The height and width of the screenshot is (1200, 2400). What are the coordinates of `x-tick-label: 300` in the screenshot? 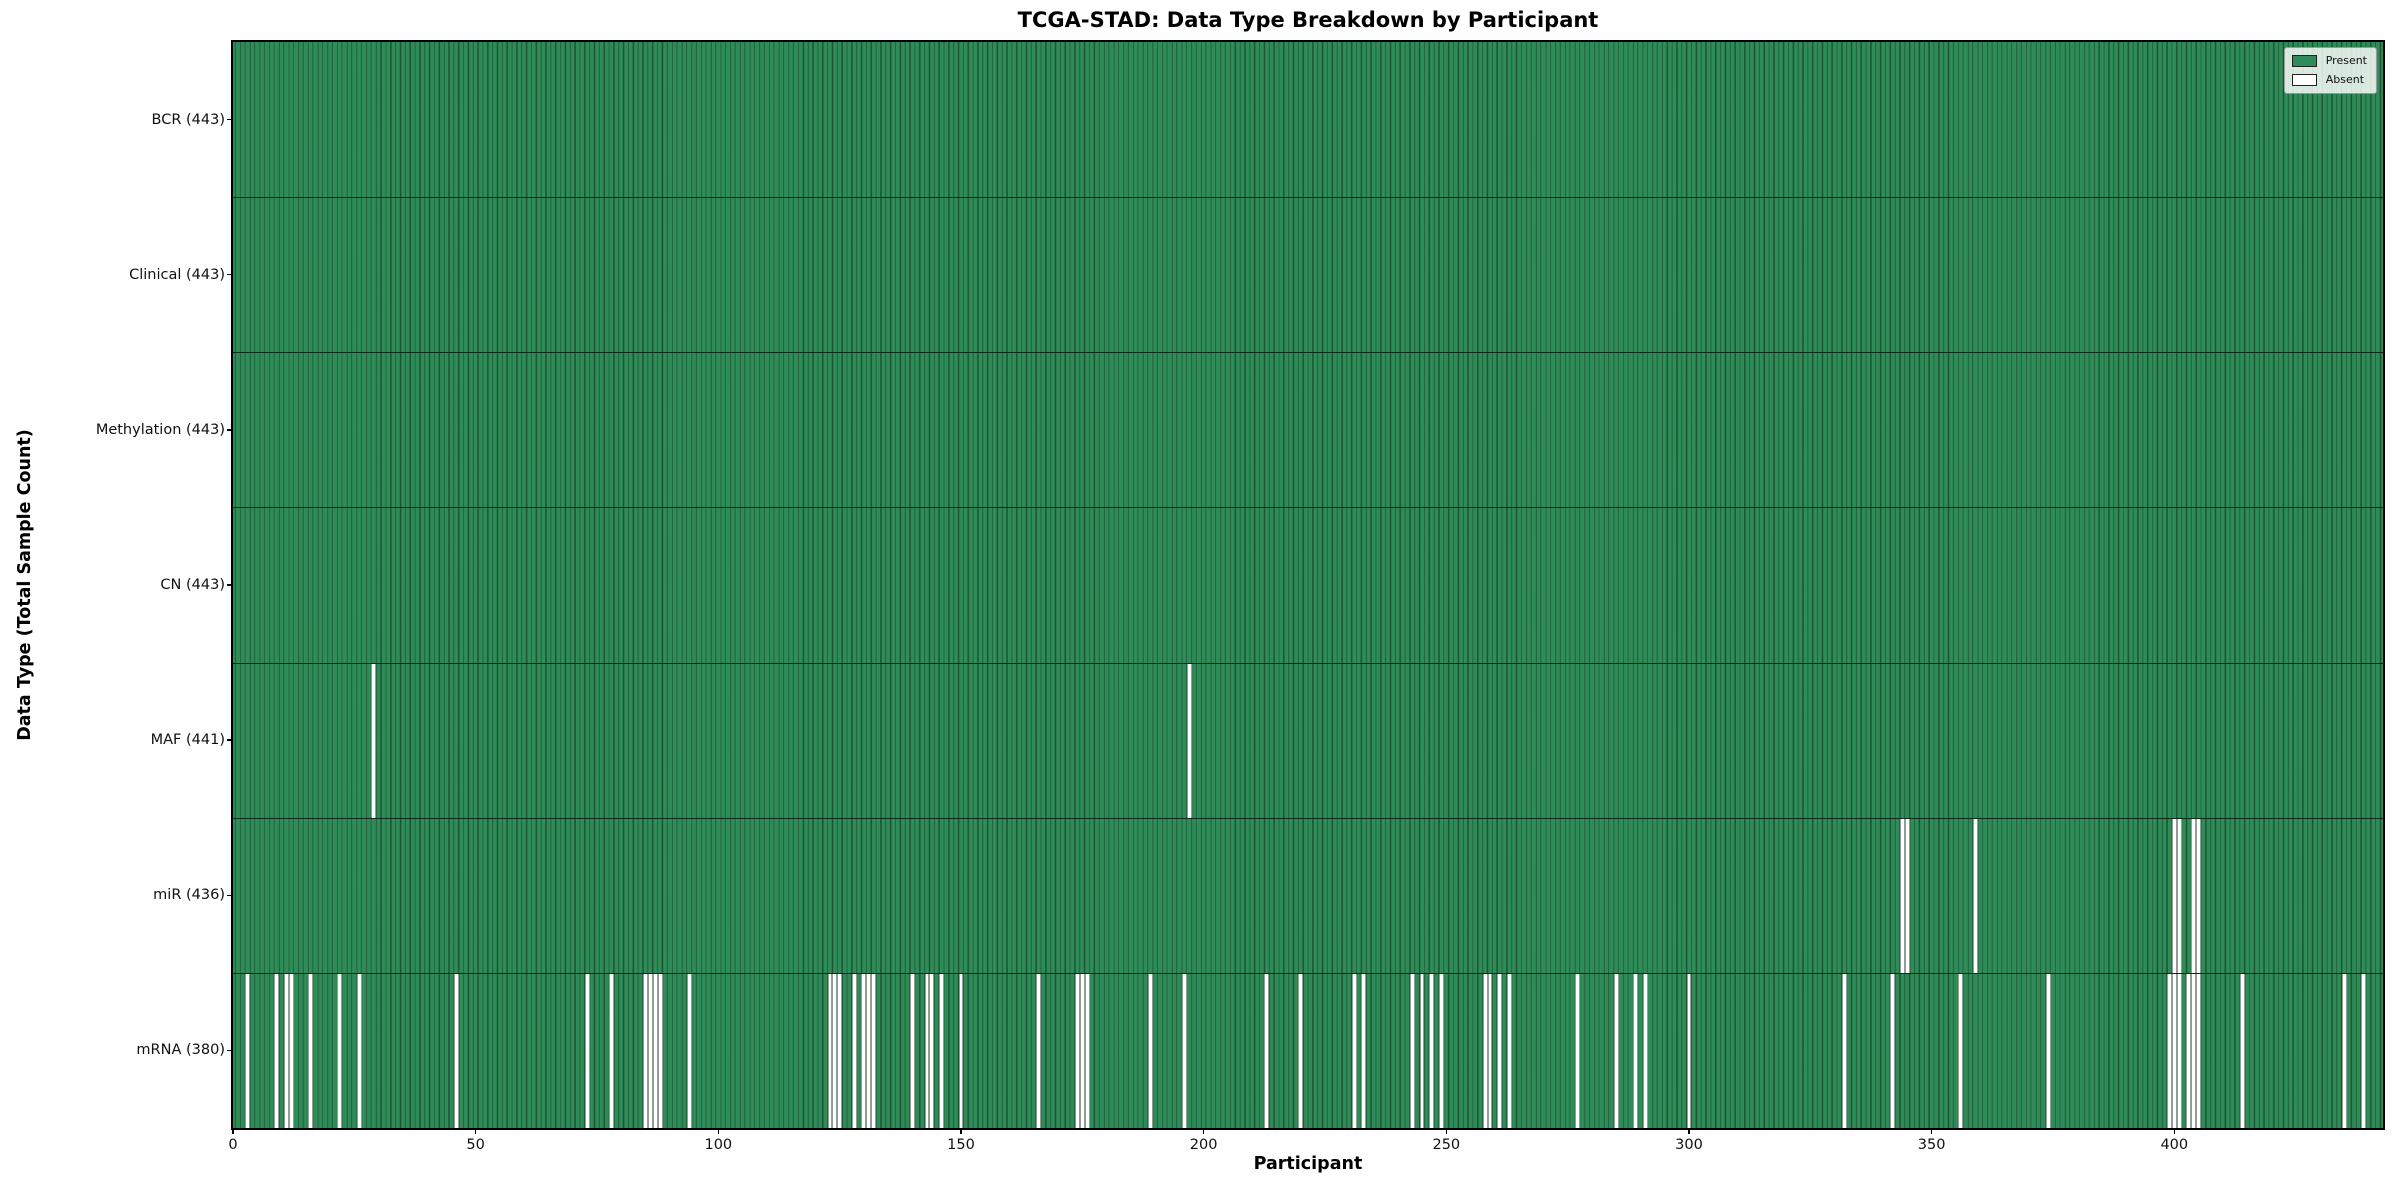 It's located at (1689, 1145).